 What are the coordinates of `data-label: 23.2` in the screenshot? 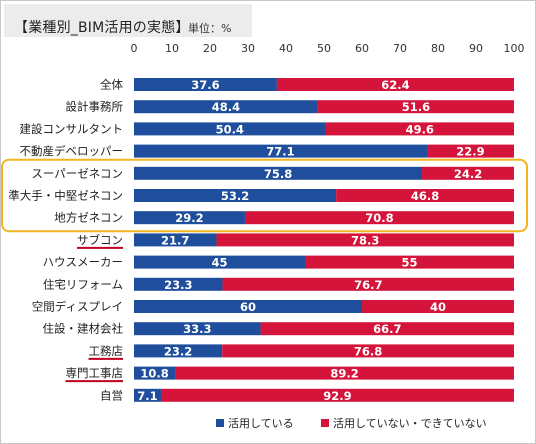 It's located at (178, 351).